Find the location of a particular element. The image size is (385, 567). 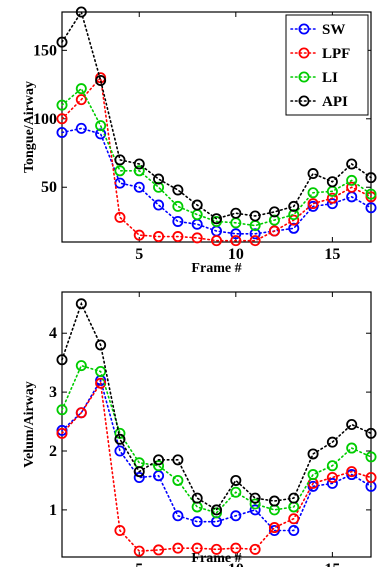

y-tick-label: 1 is located at coordinates (53, 510).